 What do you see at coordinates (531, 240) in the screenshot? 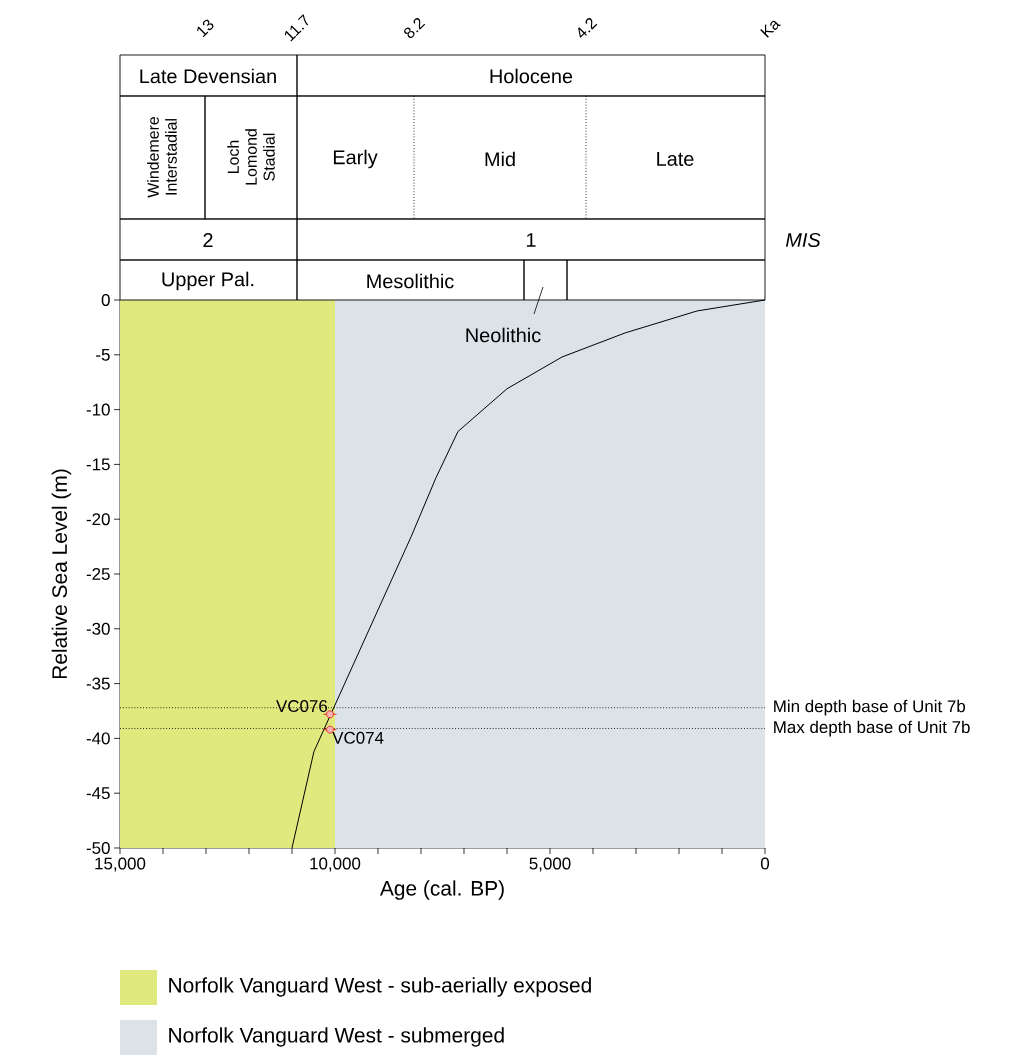
I see `text: 1` at bounding box center [531, 240].